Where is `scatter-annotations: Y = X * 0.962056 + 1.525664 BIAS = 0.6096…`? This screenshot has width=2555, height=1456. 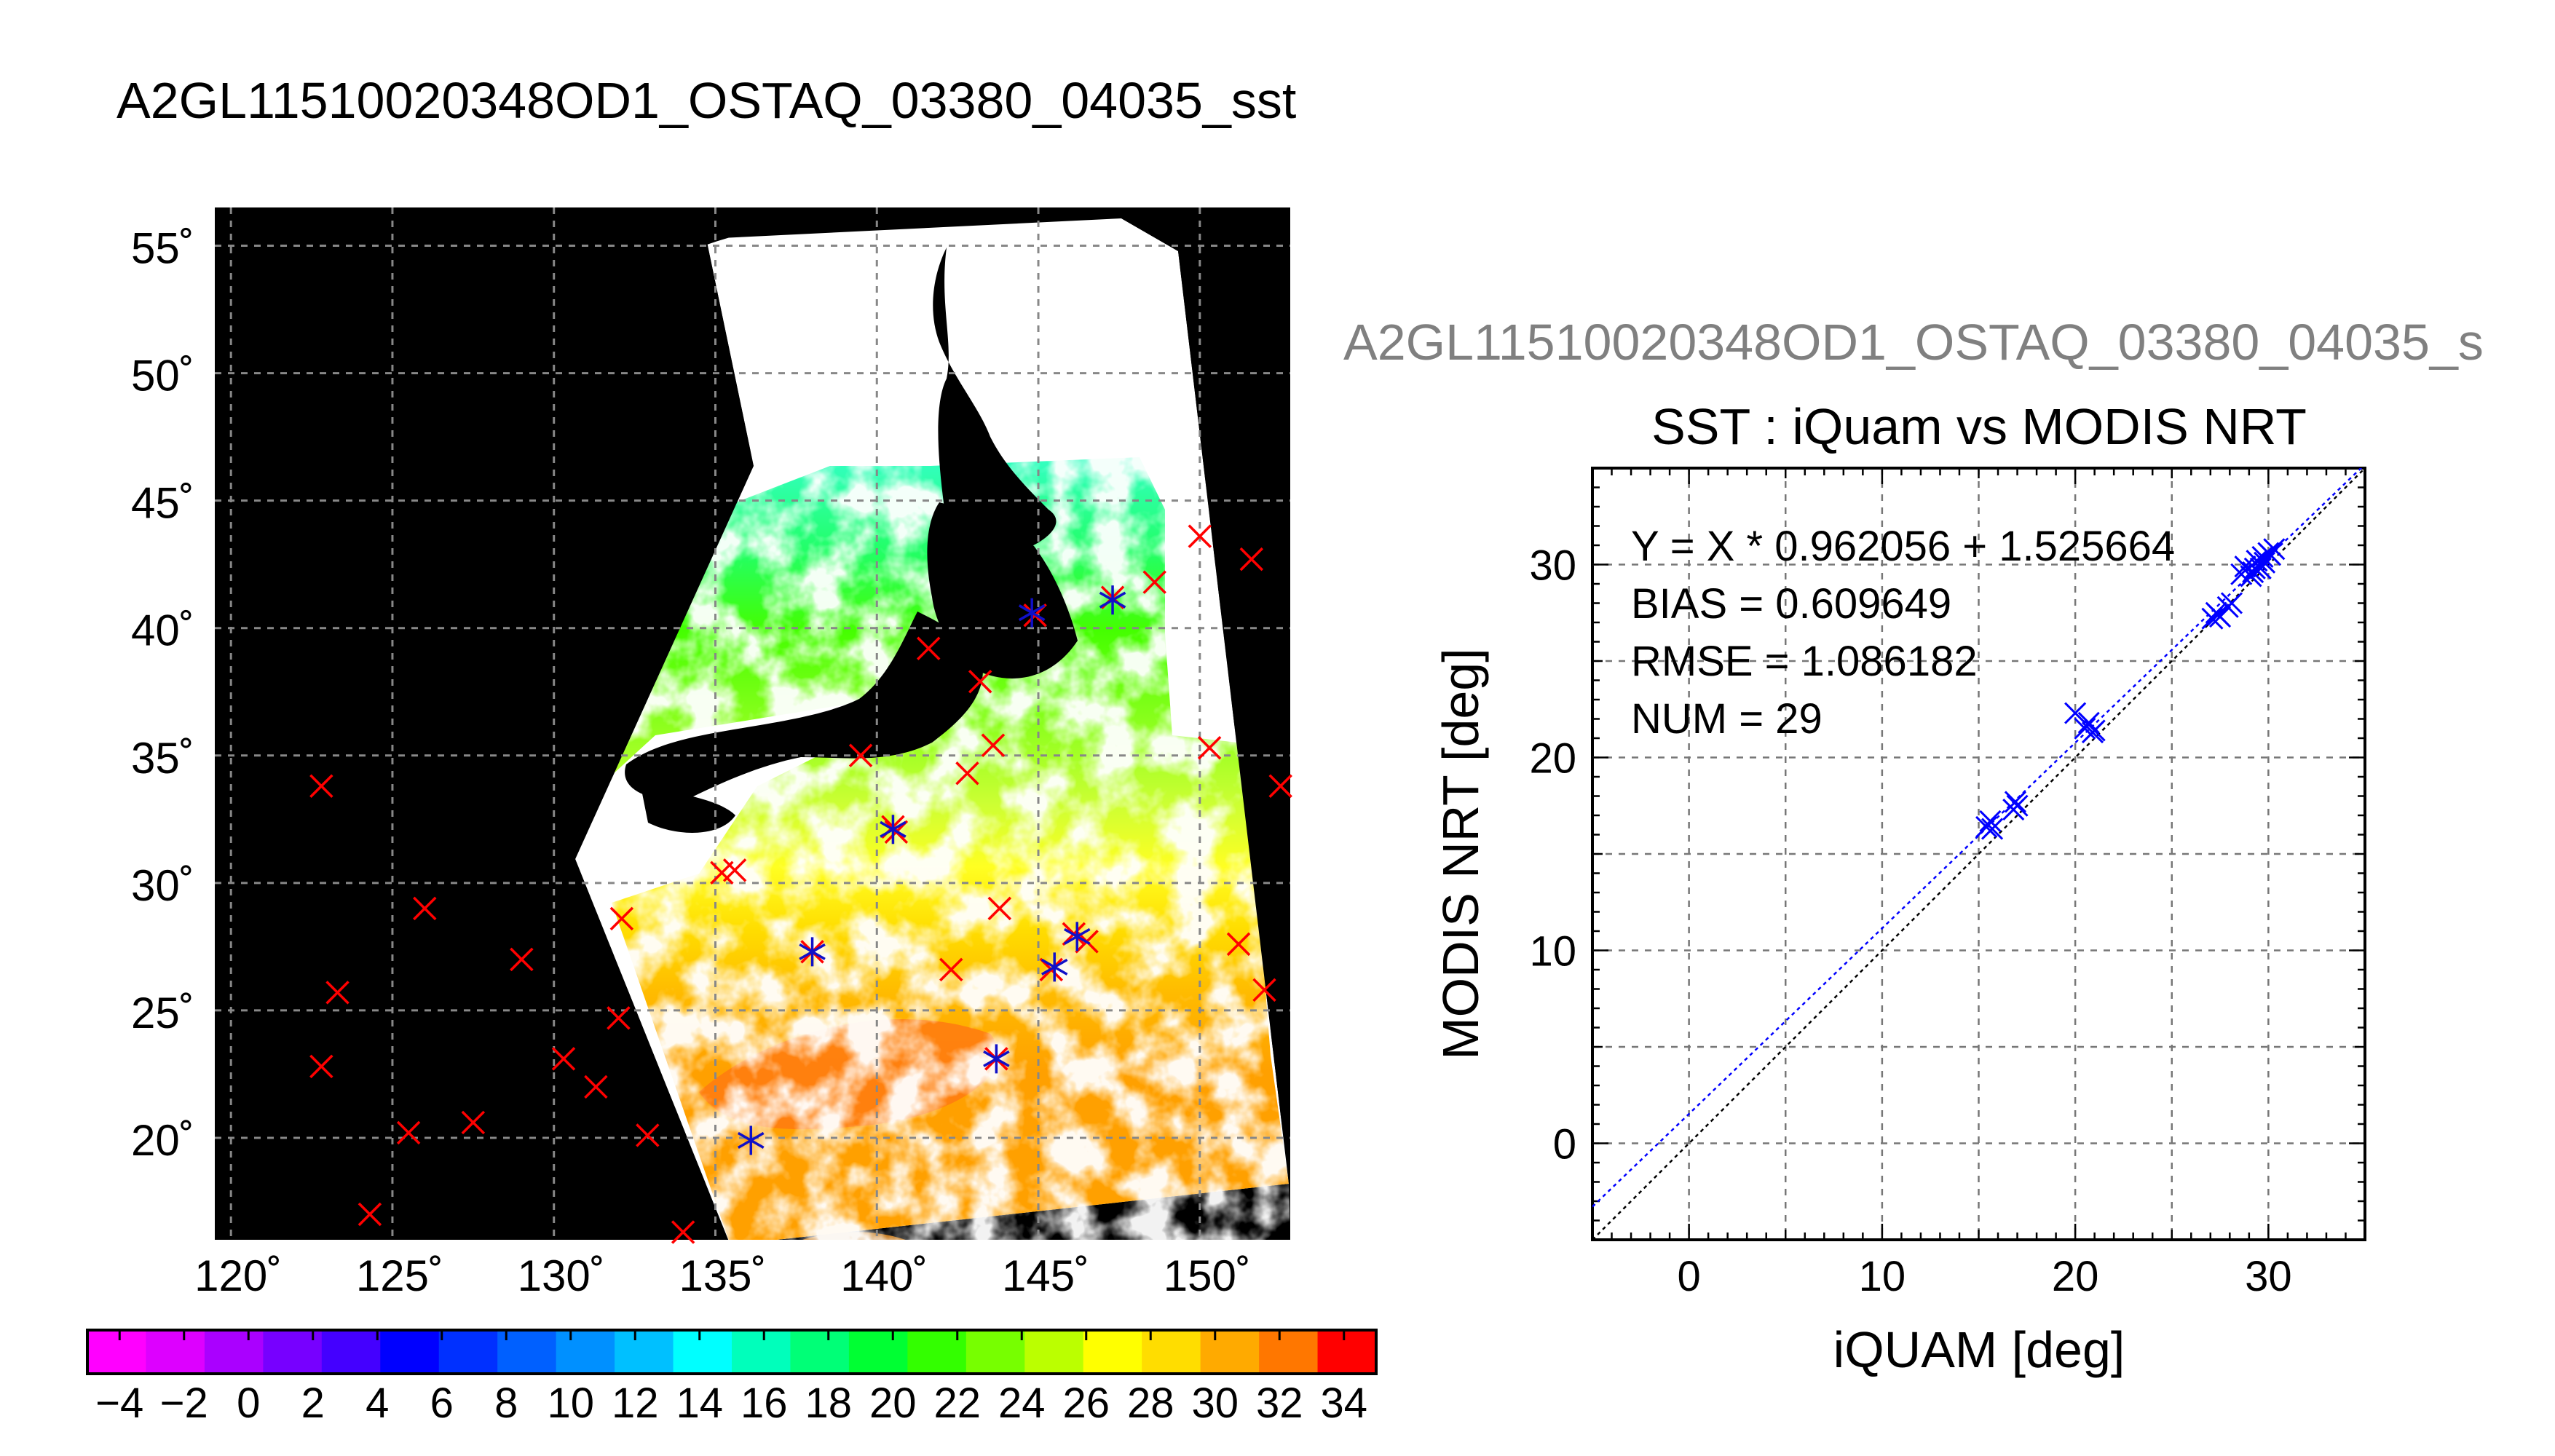
scatter-annotations: Y = X * 0.962056 + 1.525664 BIAS = 0.6096… is located at coordinates (1903, 633).